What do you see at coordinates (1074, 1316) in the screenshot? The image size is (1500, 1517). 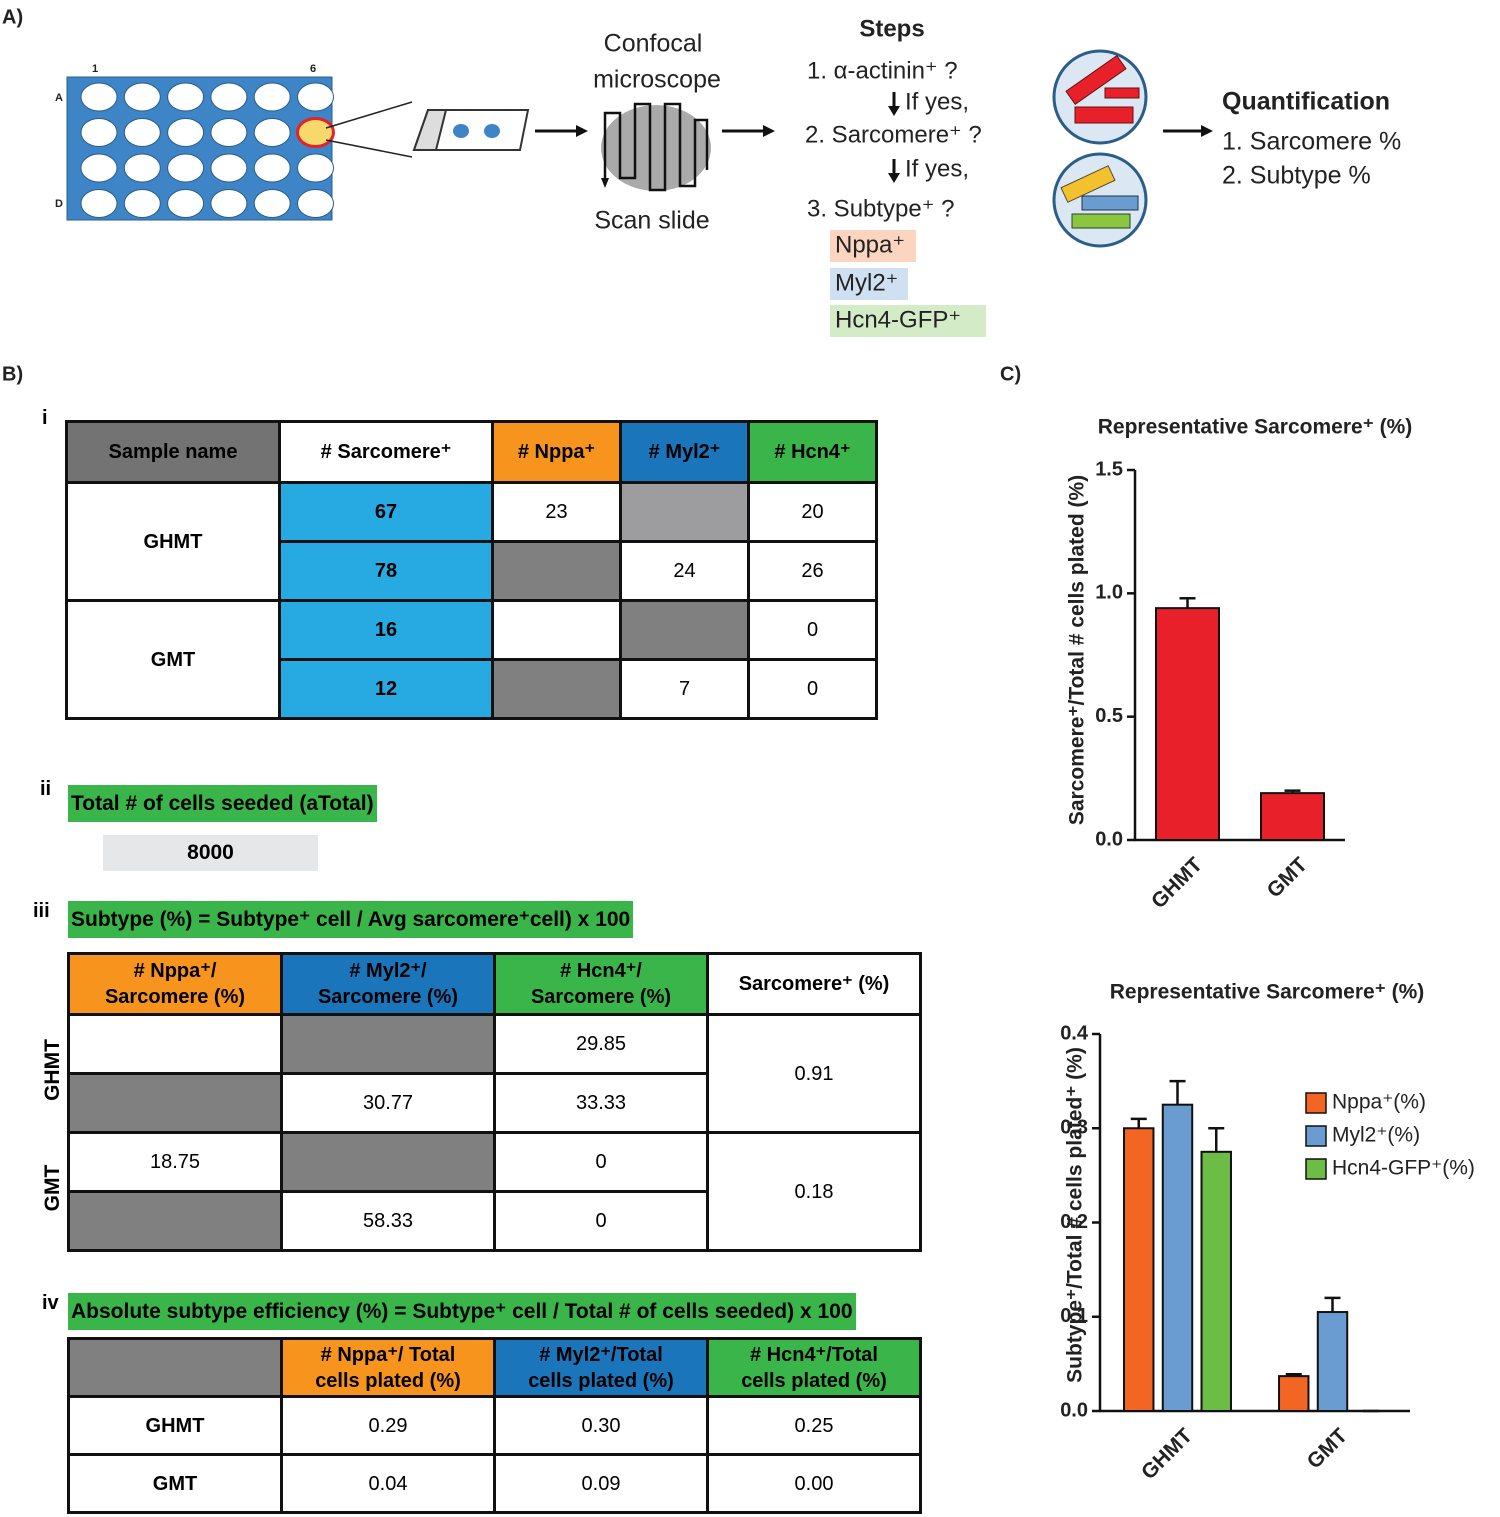 I see `y-tick-label: 0.1` at bounding box center [1074, 1316].